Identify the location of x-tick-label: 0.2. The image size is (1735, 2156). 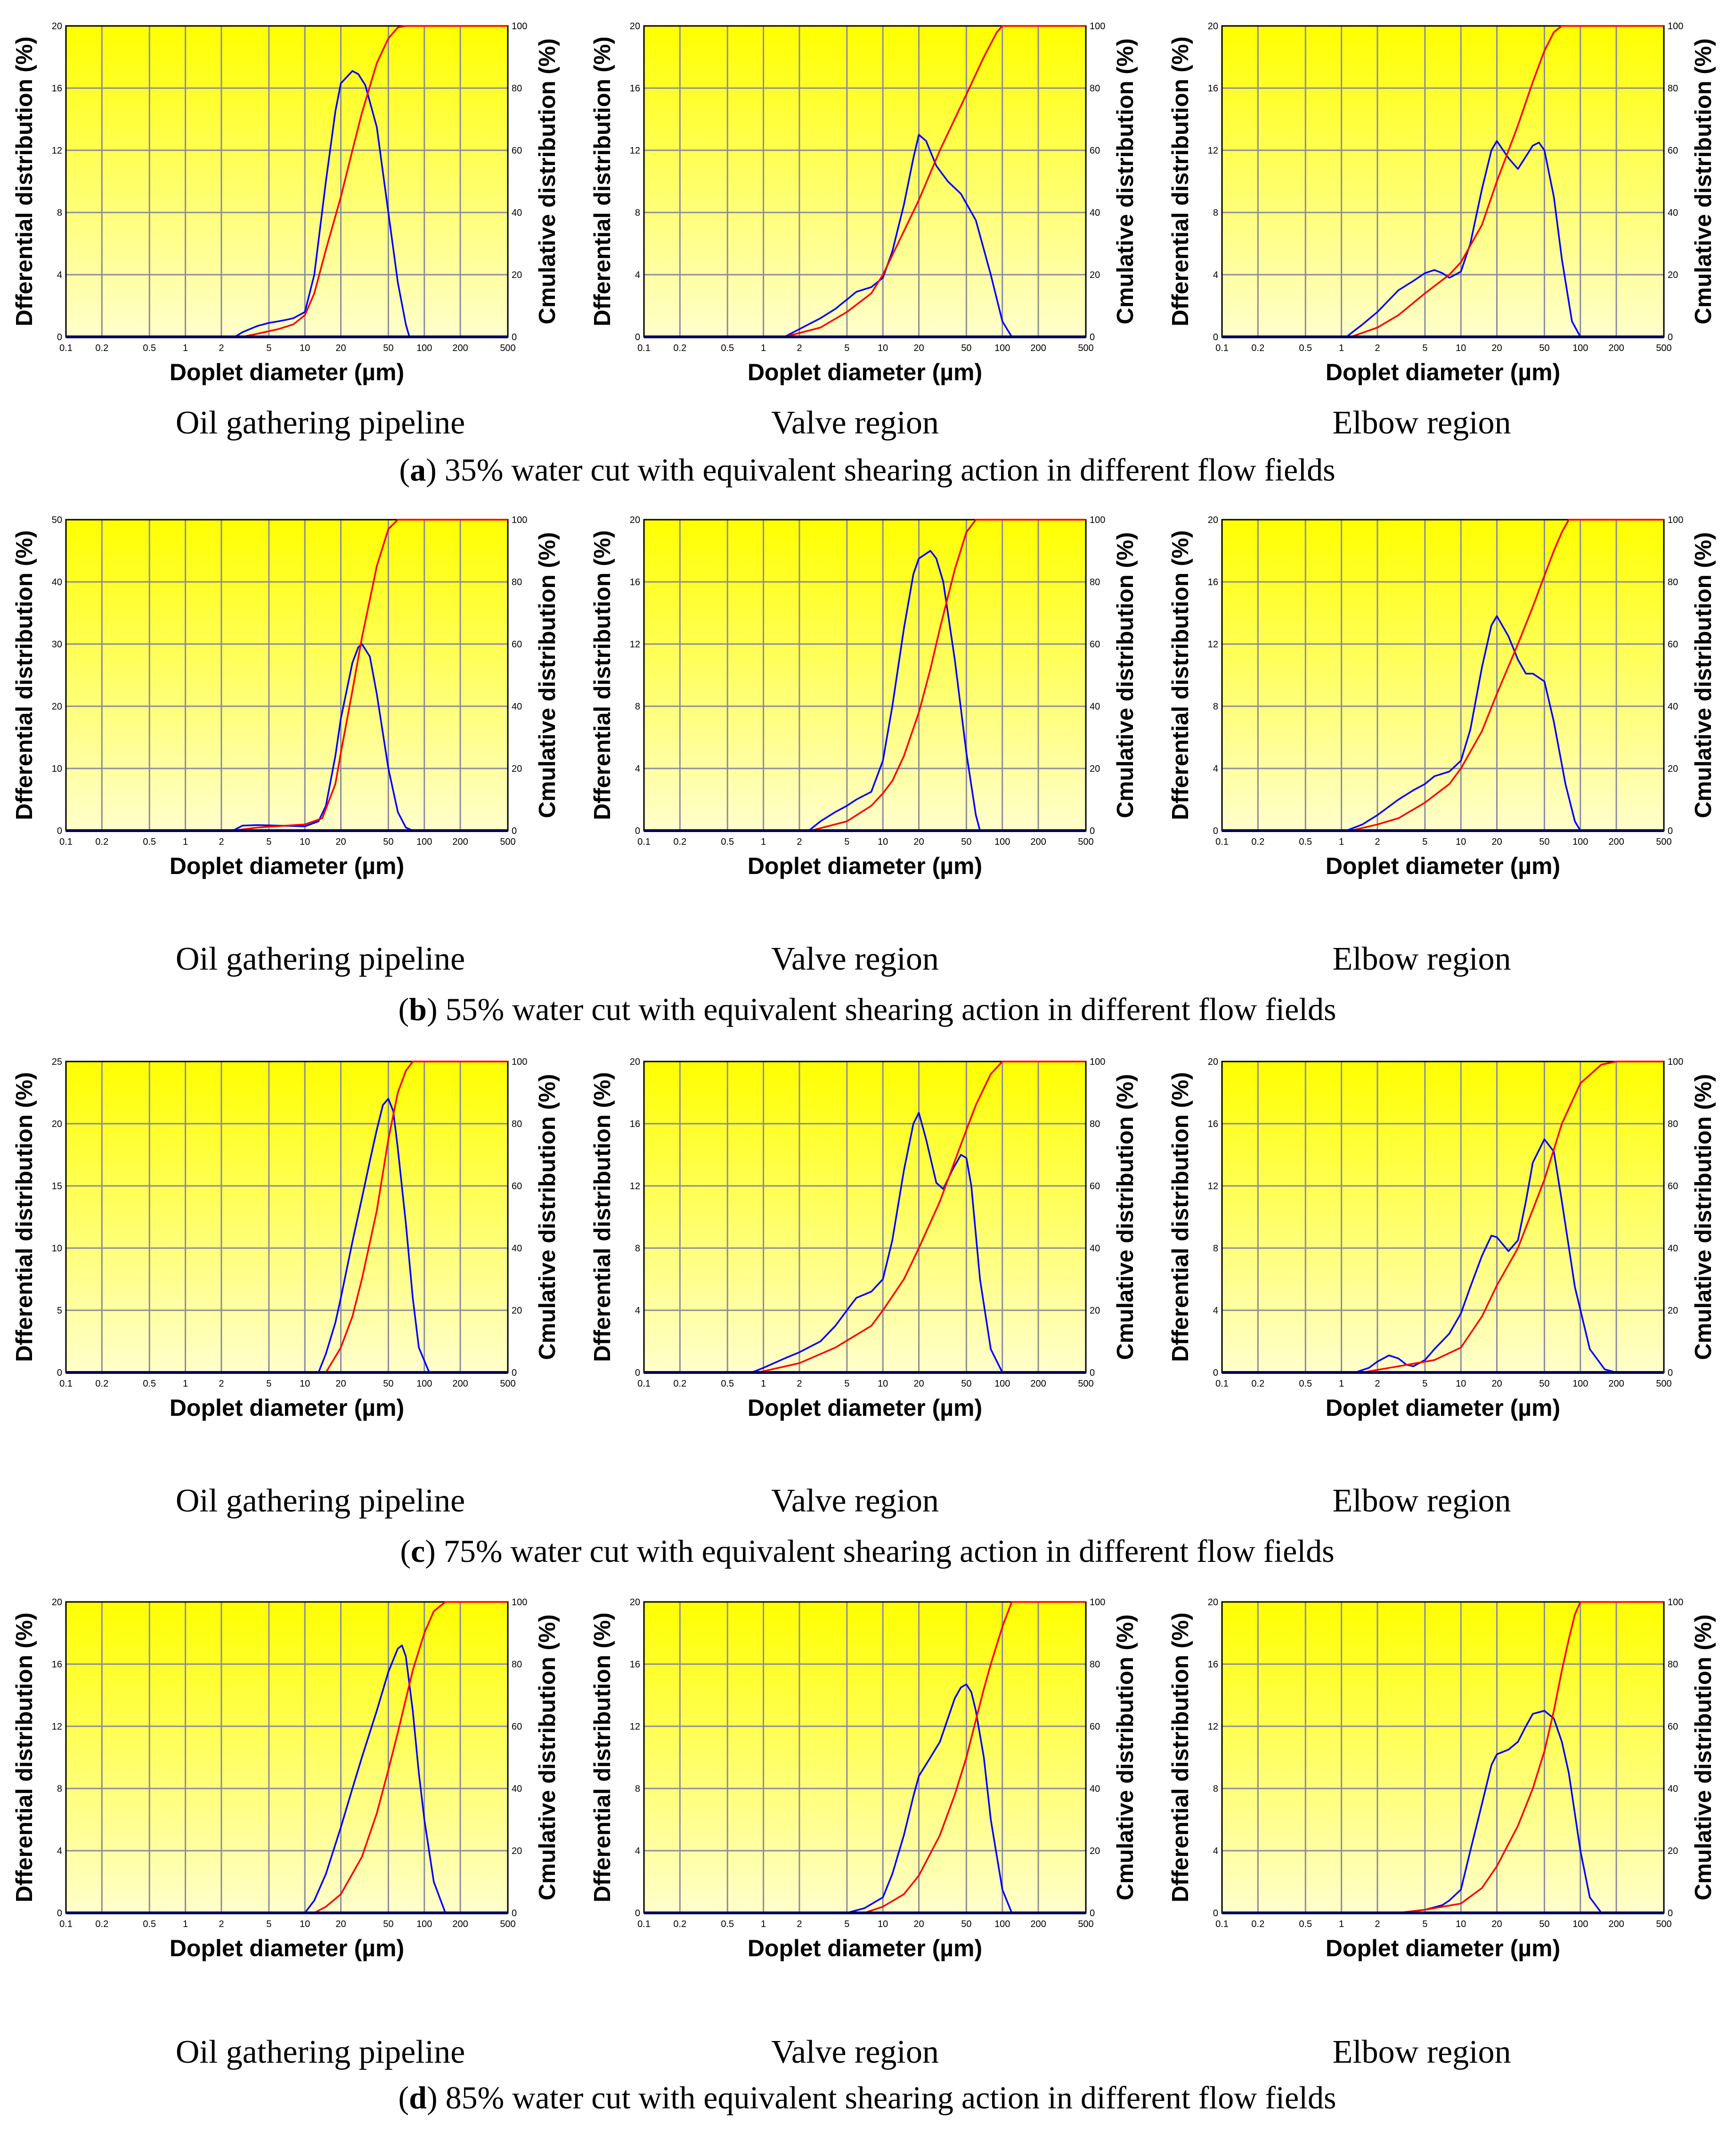
(101, 1384).